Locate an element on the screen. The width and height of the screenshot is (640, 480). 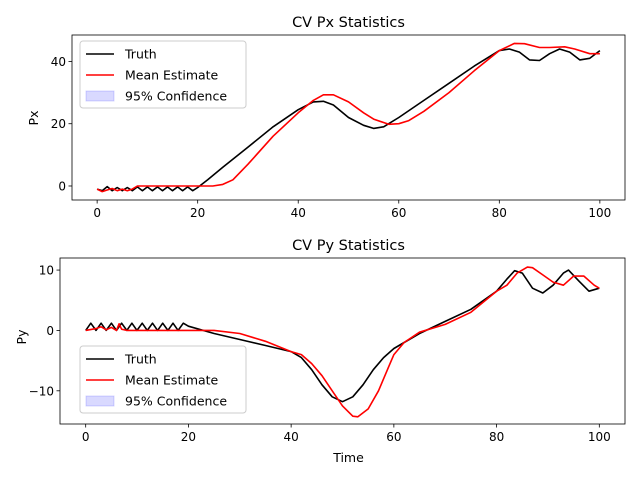
y-tick-label: 20 is located at coordinates (58, 124).